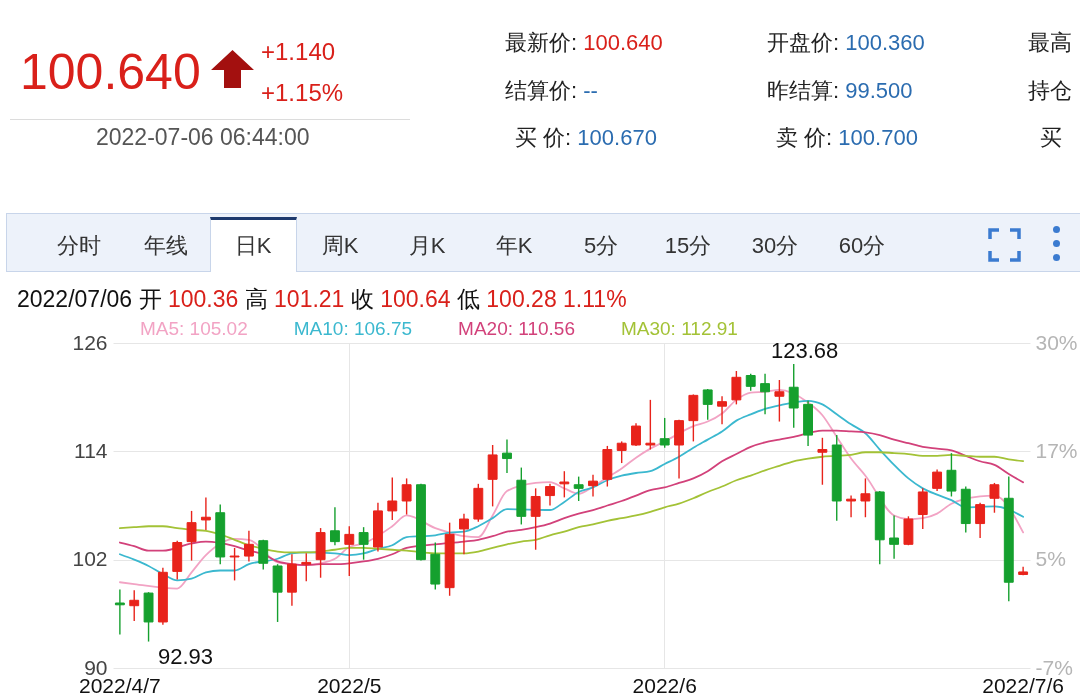  Describe the element at coordinates (253, 245) in the screenshot. I see `text: 日K` at that location.